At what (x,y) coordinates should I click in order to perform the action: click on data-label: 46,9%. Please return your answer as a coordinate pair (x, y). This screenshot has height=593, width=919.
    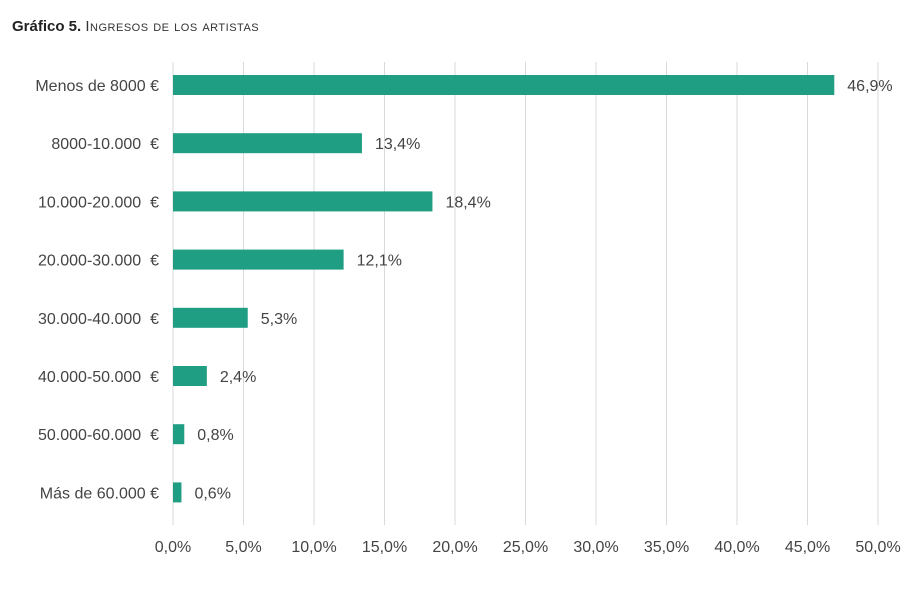
    Looking at the image, I should click on (869, 86).